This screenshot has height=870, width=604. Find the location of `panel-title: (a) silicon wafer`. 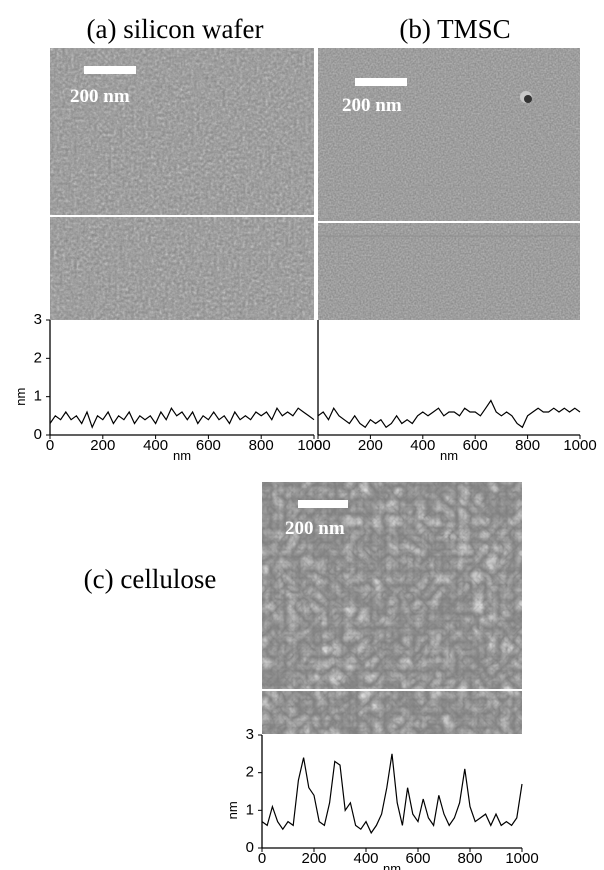

panel-title: (a) silicon wafer is located at coordinates (175, 29).